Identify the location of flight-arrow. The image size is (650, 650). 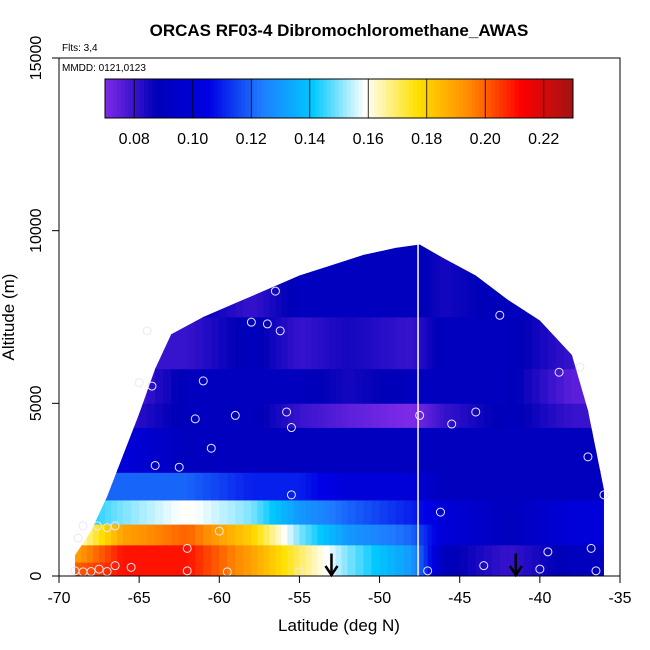
(515, 565).